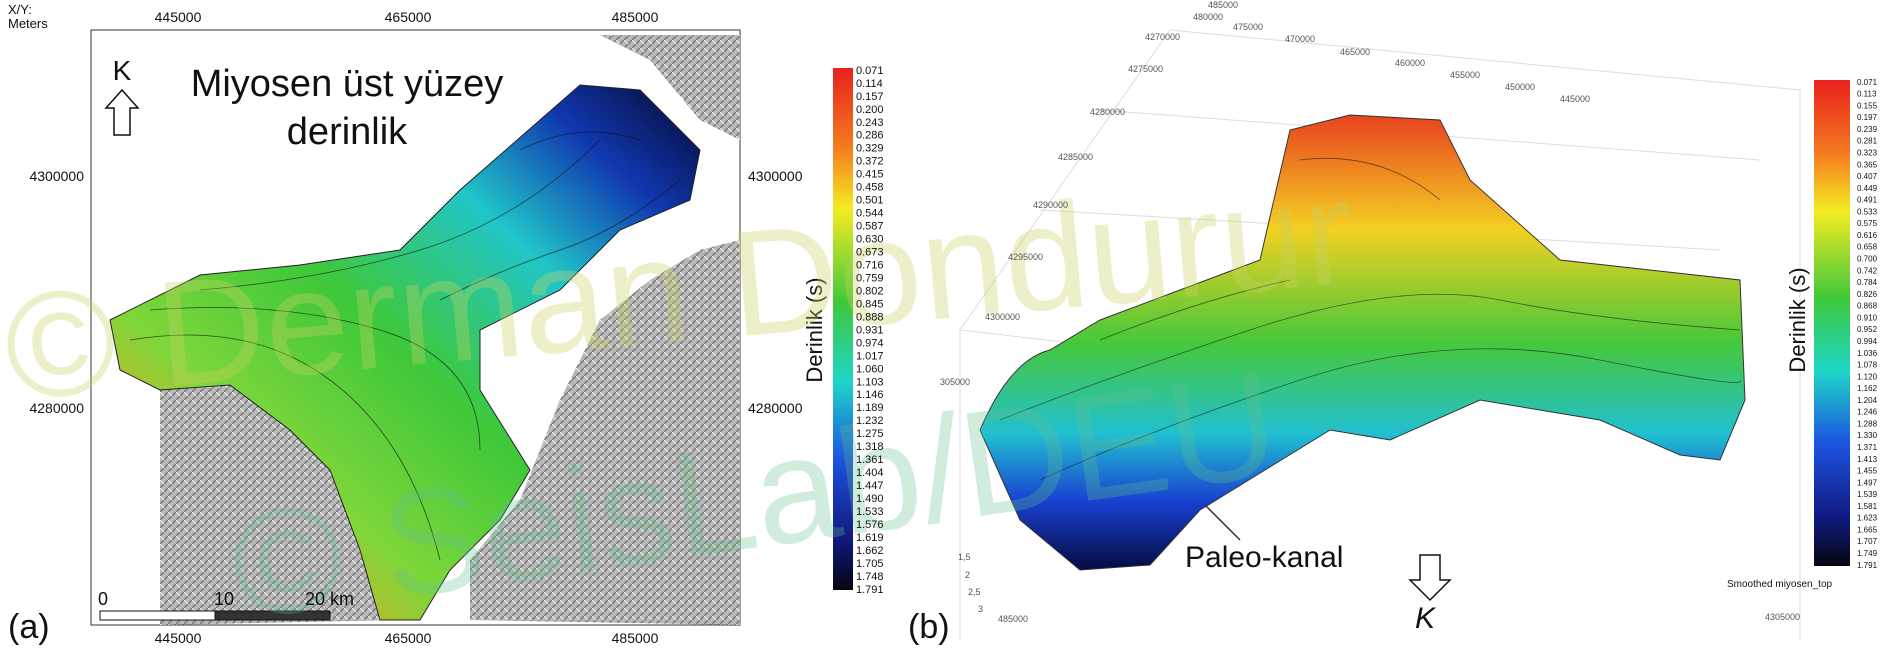 The width and height of the screenshot is (1896, 654). What do you see at coordinates (1867, 447) in the screenshot?
I see `colorbar-label: 1.371` at bounding box center [1867, 447].